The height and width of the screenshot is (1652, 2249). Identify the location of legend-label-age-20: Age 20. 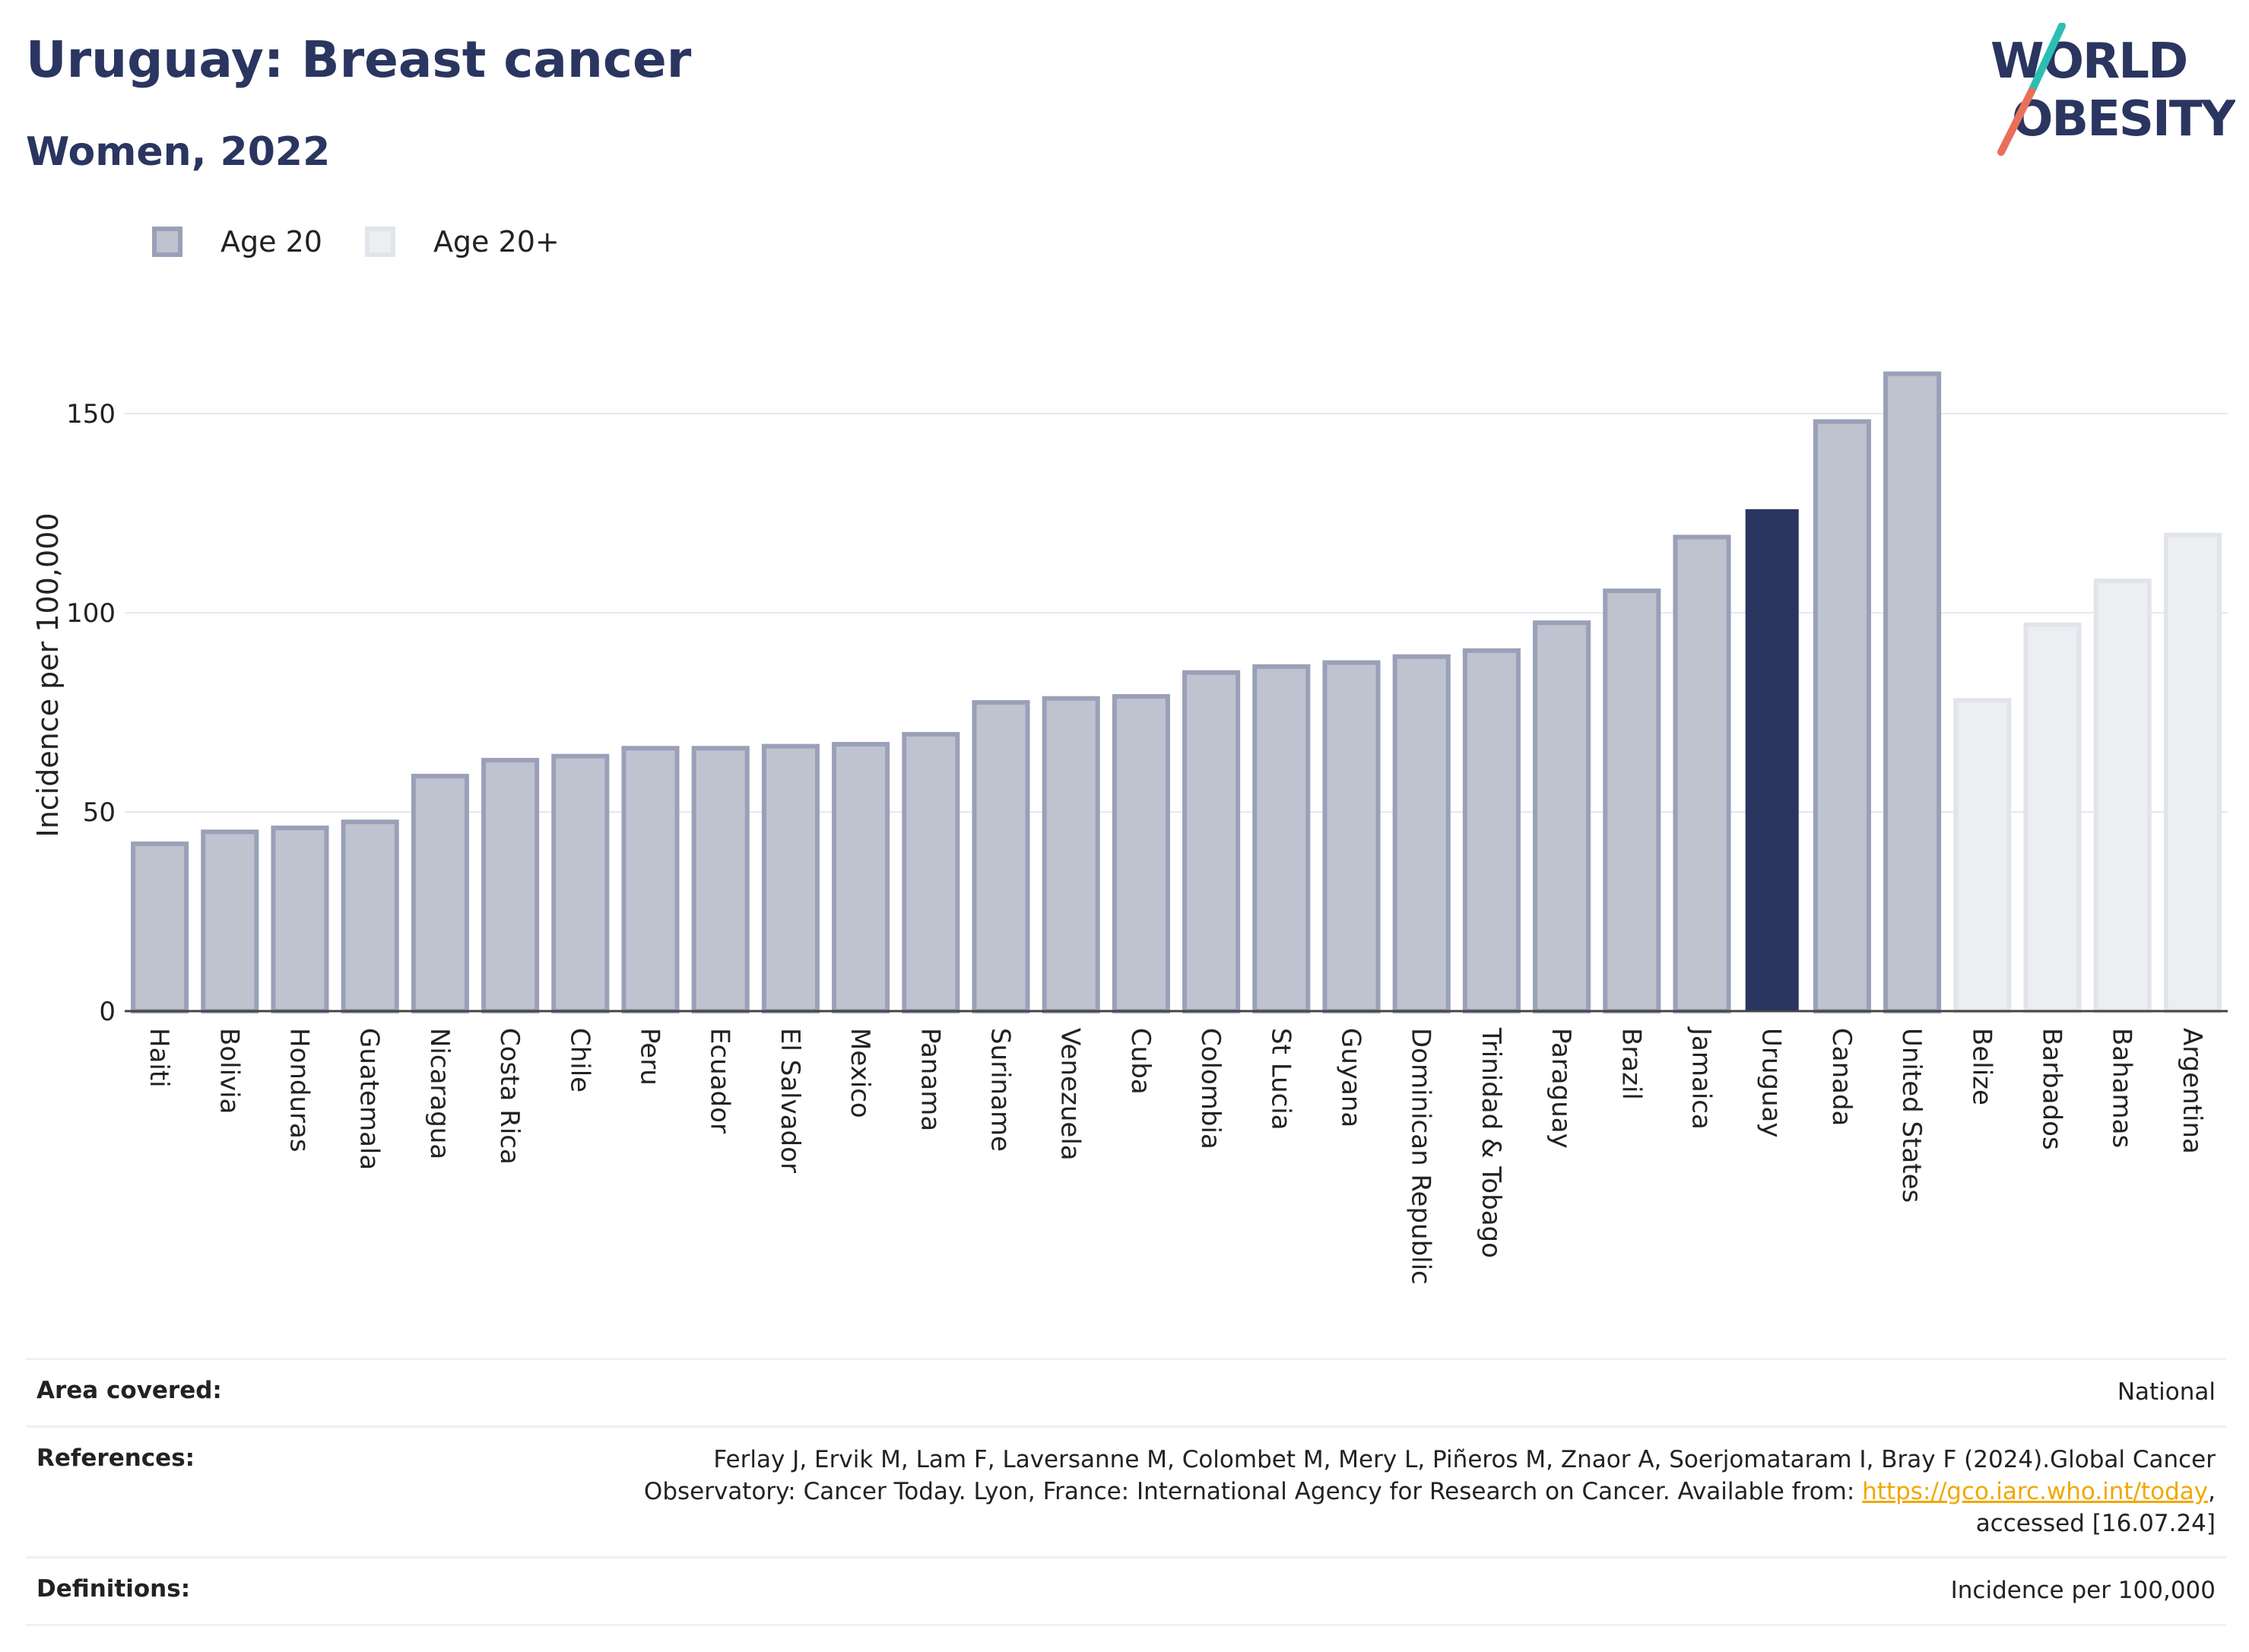
(271, 241).